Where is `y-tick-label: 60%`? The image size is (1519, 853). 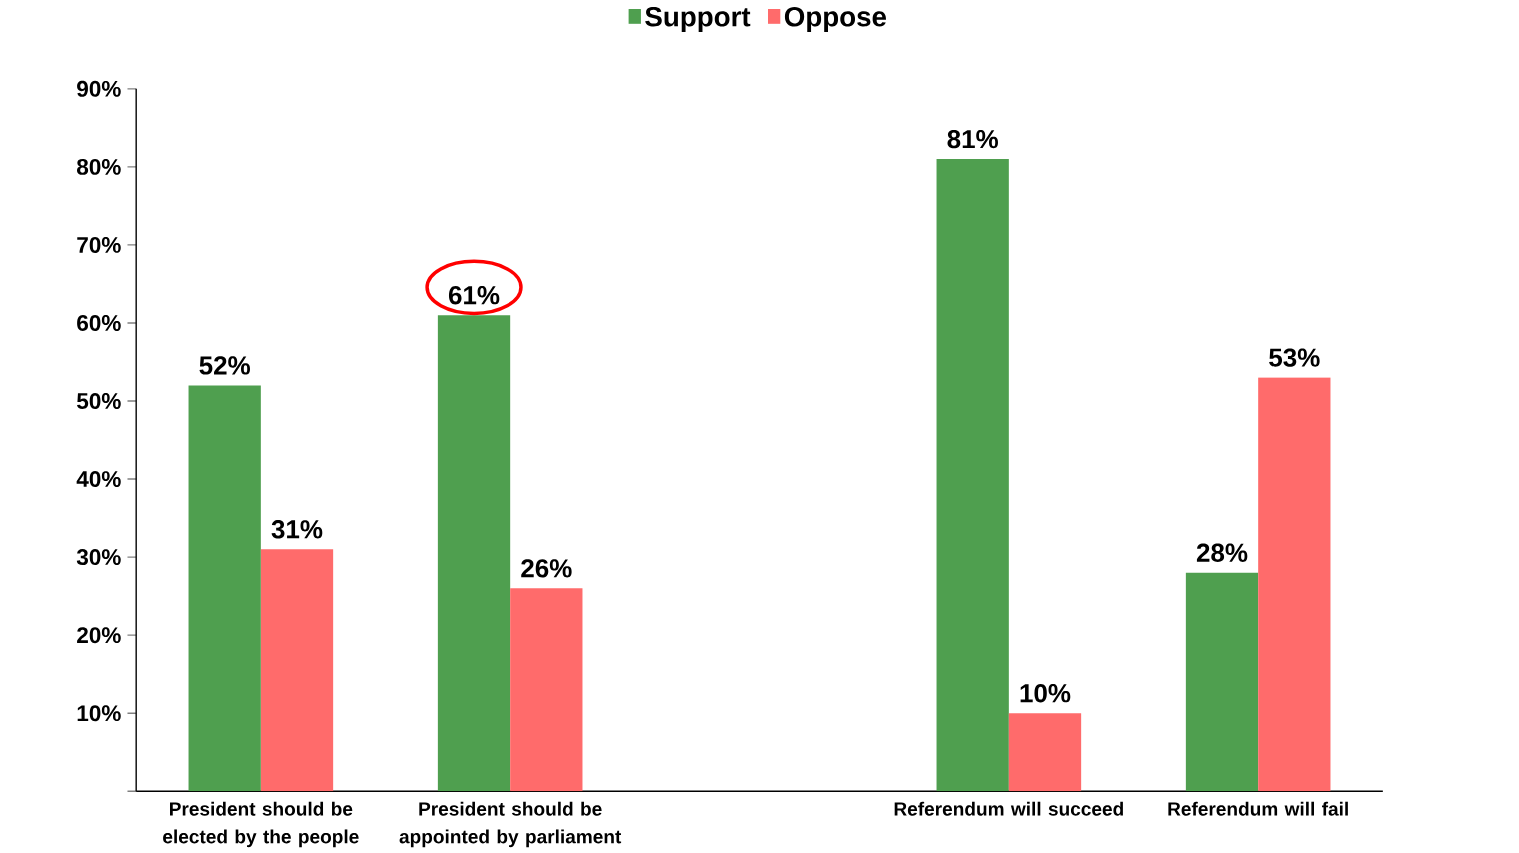
y-tick-label: 60% is located at coordinates (99, 323).